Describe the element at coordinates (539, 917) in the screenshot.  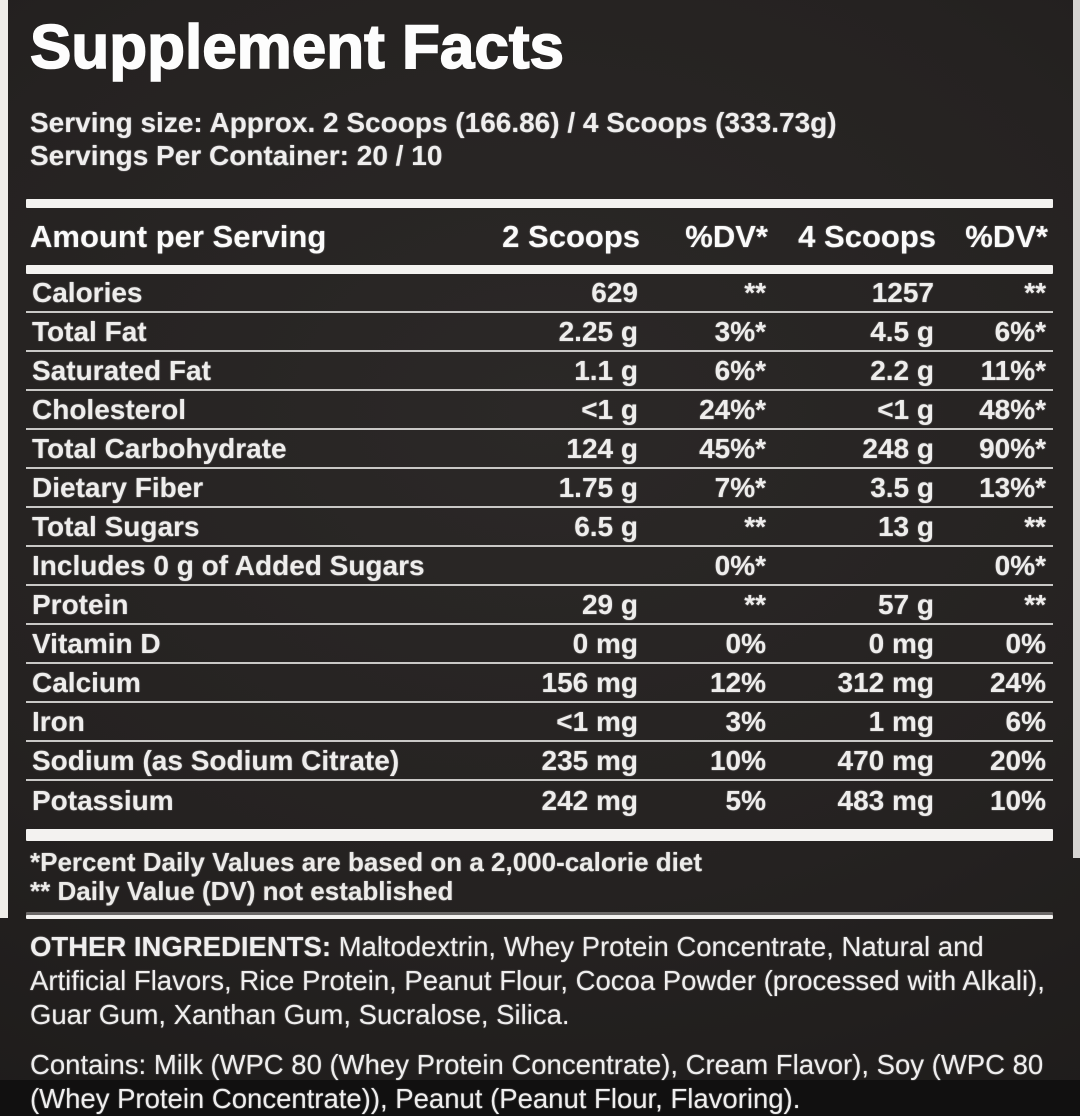
I see `divider-bar-ingredients` at that location.